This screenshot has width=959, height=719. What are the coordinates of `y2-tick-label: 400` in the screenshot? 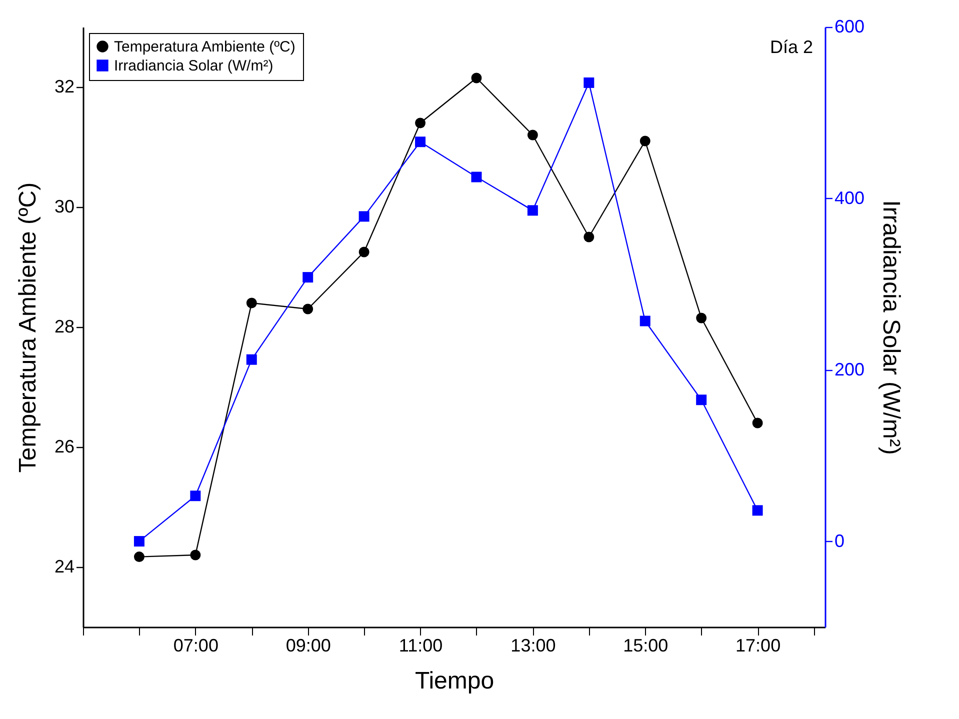 It's located at (849, 198).